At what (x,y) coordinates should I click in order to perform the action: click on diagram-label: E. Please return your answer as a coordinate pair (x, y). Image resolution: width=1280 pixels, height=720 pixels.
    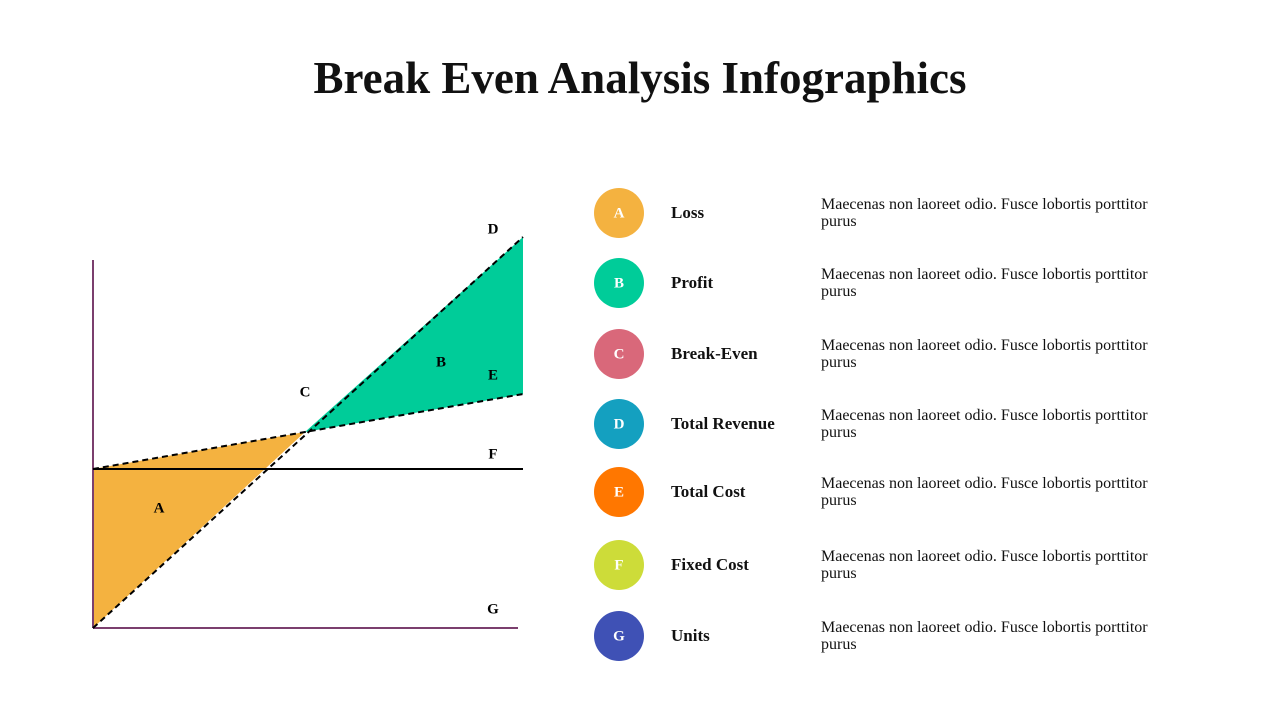
    Looking at the image, I should click on (493, 375).